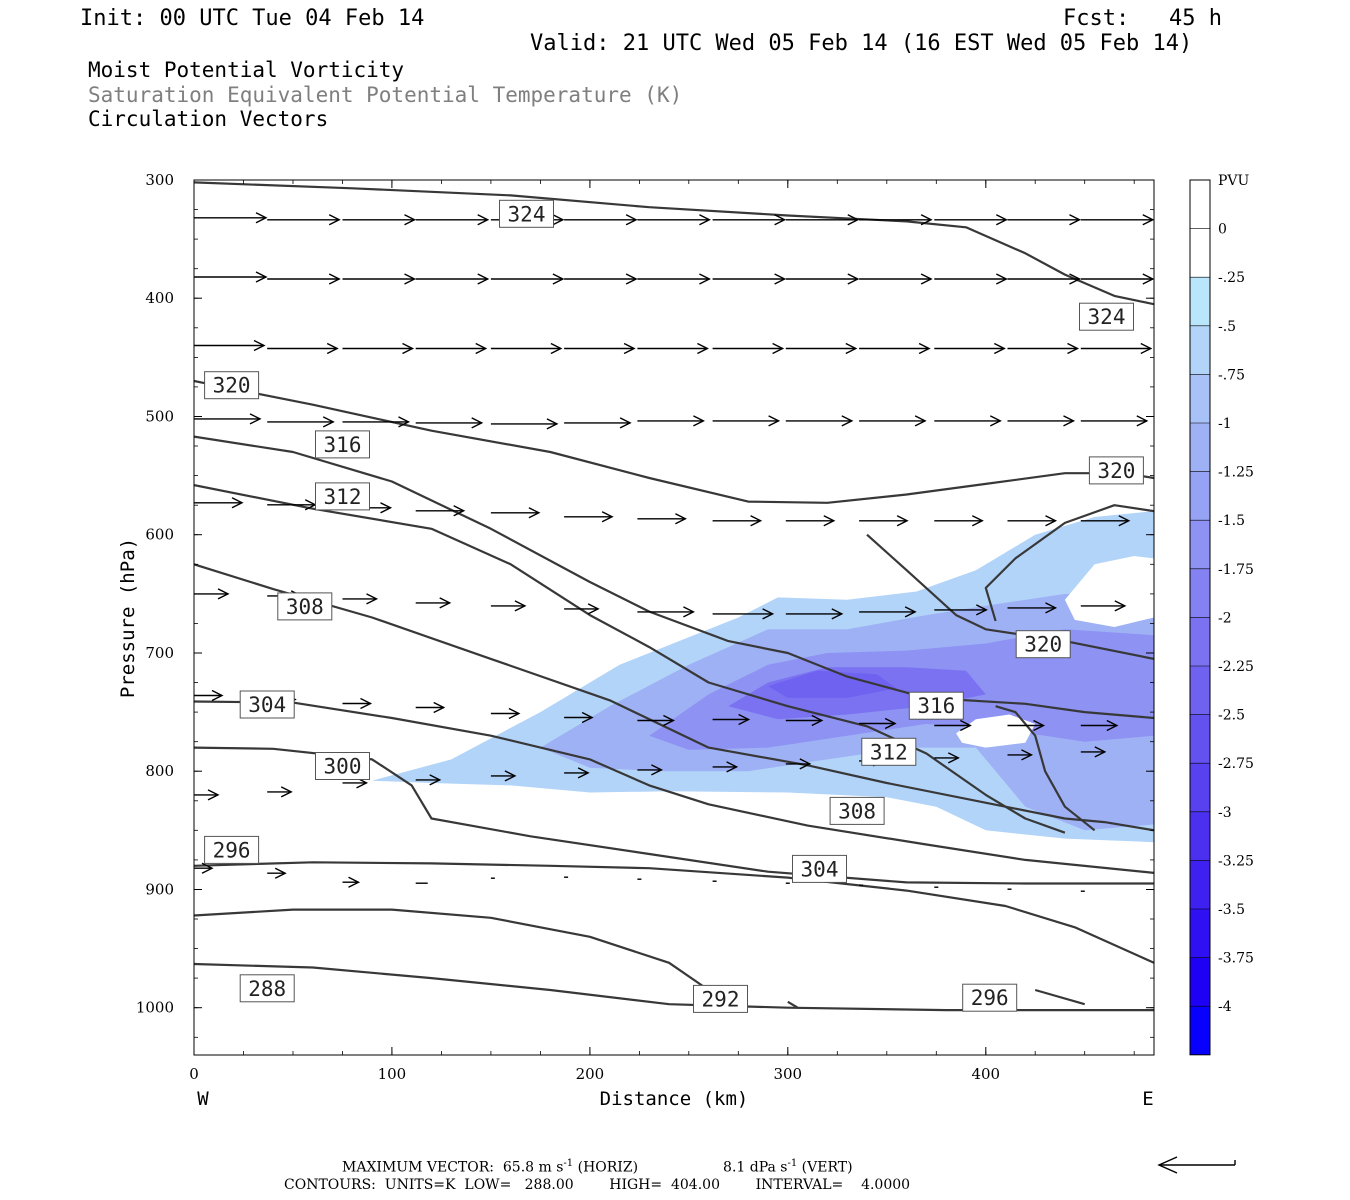 Image resolution: width=1350 pixels, height=1200 pixels. I want to click on colorbar-level-label: -1.25, so click(1236, 473).